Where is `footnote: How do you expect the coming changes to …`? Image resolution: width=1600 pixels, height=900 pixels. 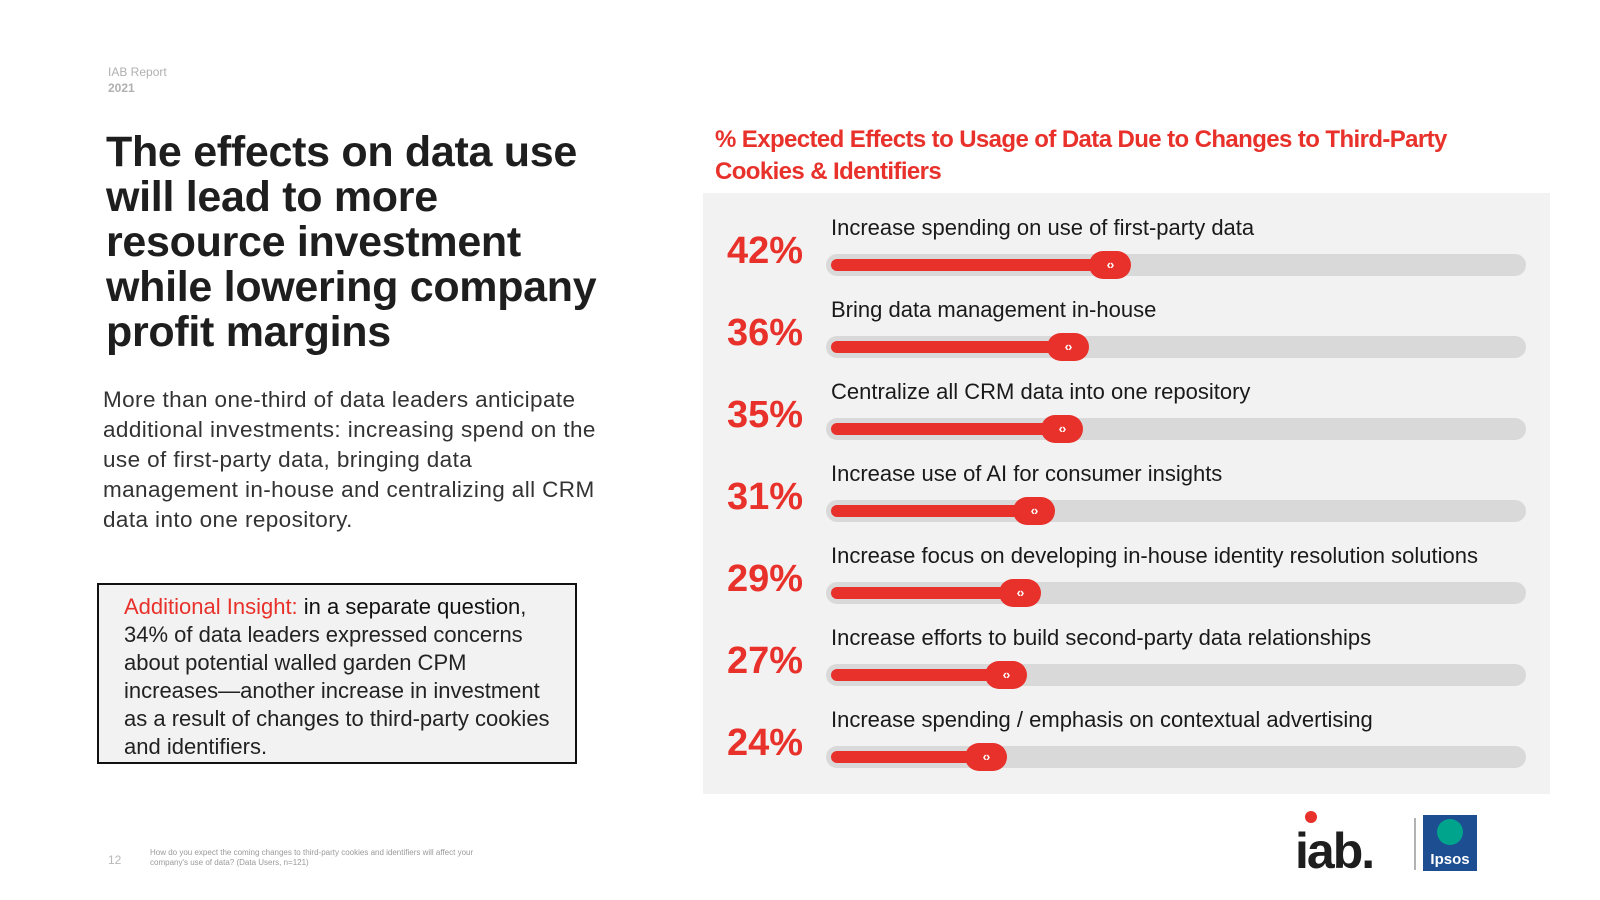
footnote: How do you expect the coming changes to … is located at coordinates (312, 857).